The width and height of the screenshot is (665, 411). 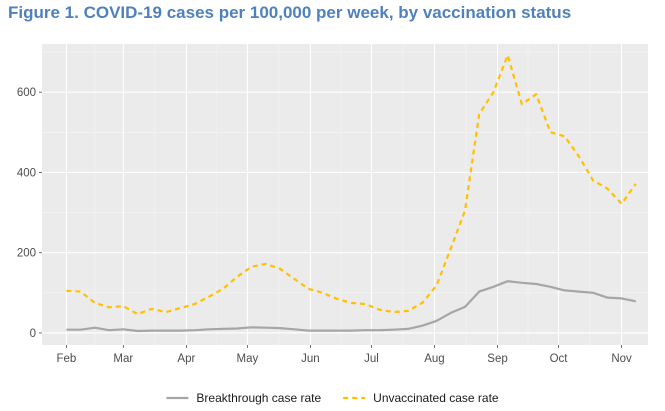 What do you see at coordinates (310, 359) in the screenshot?
I see `x-tick-label: Jun` at bounding box center [310, 359].